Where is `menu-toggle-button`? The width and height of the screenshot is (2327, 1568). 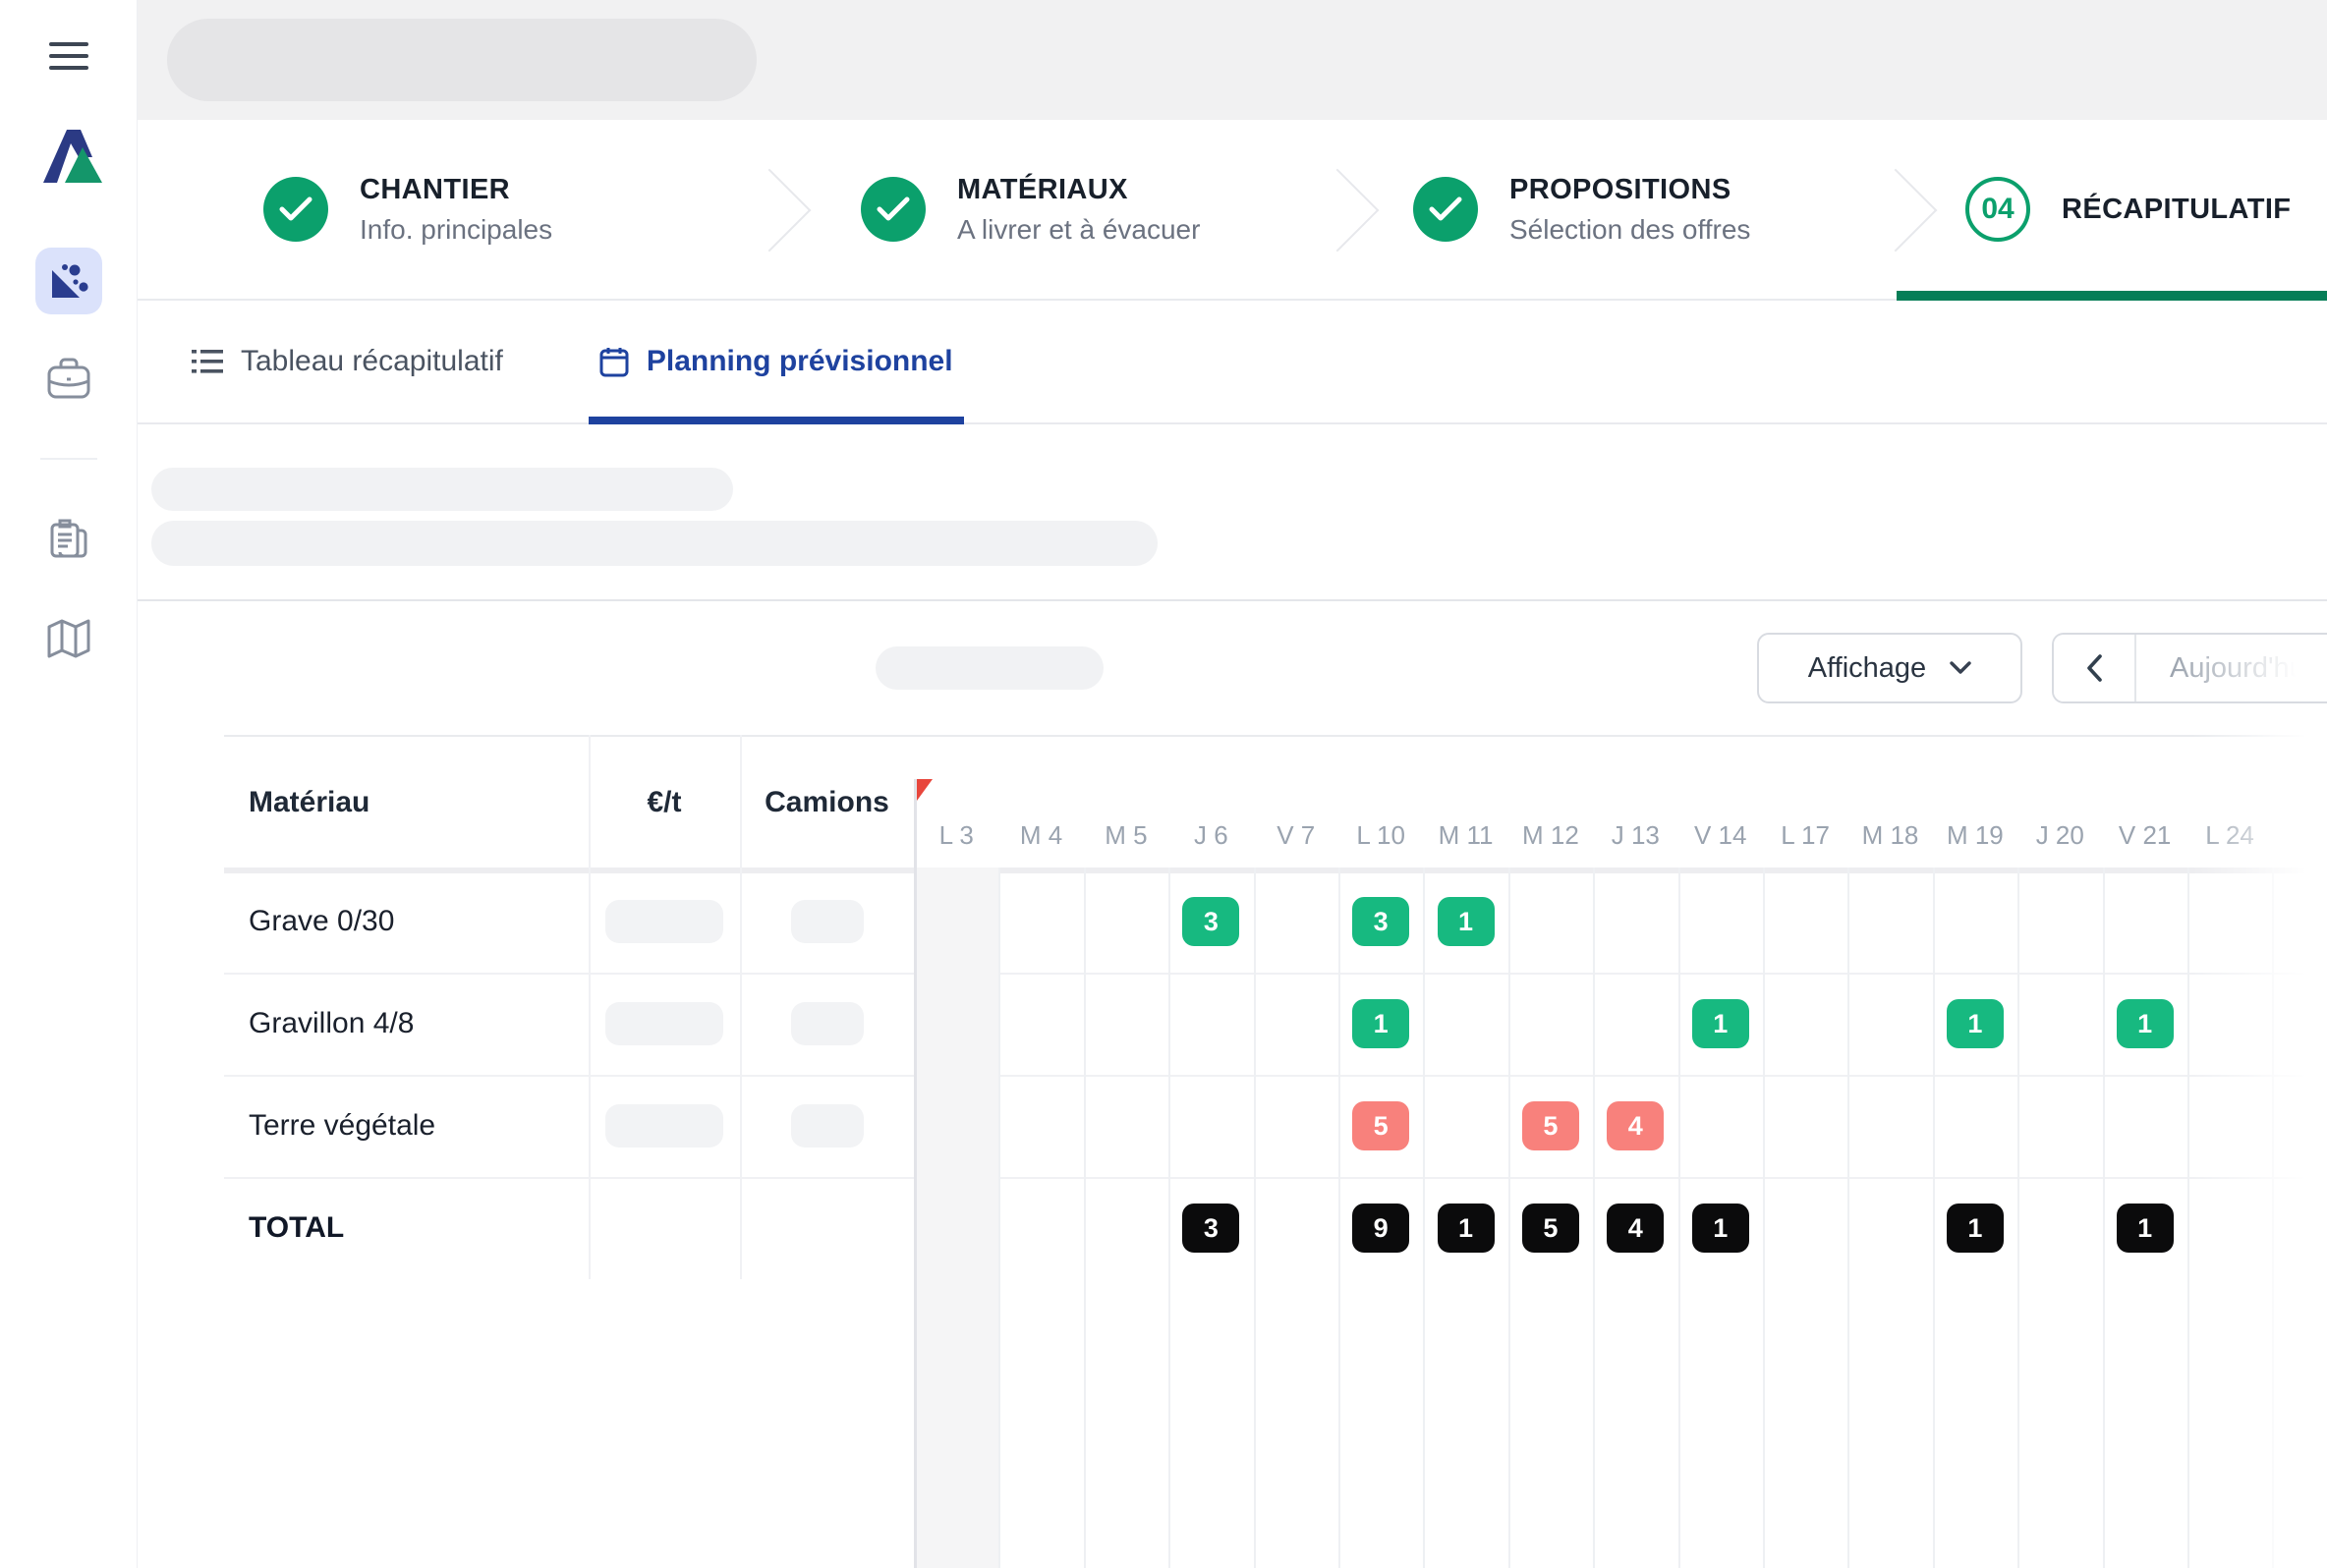
menu-toggle-button is located at coordinates (68, 56).